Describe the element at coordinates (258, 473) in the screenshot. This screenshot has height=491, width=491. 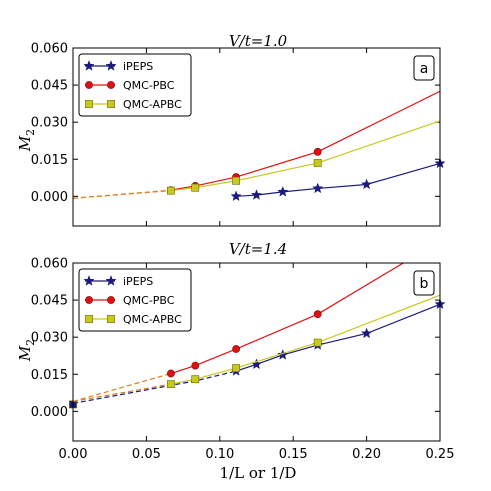
I see `x-axis-label: 1/L or 1/D` at that location.